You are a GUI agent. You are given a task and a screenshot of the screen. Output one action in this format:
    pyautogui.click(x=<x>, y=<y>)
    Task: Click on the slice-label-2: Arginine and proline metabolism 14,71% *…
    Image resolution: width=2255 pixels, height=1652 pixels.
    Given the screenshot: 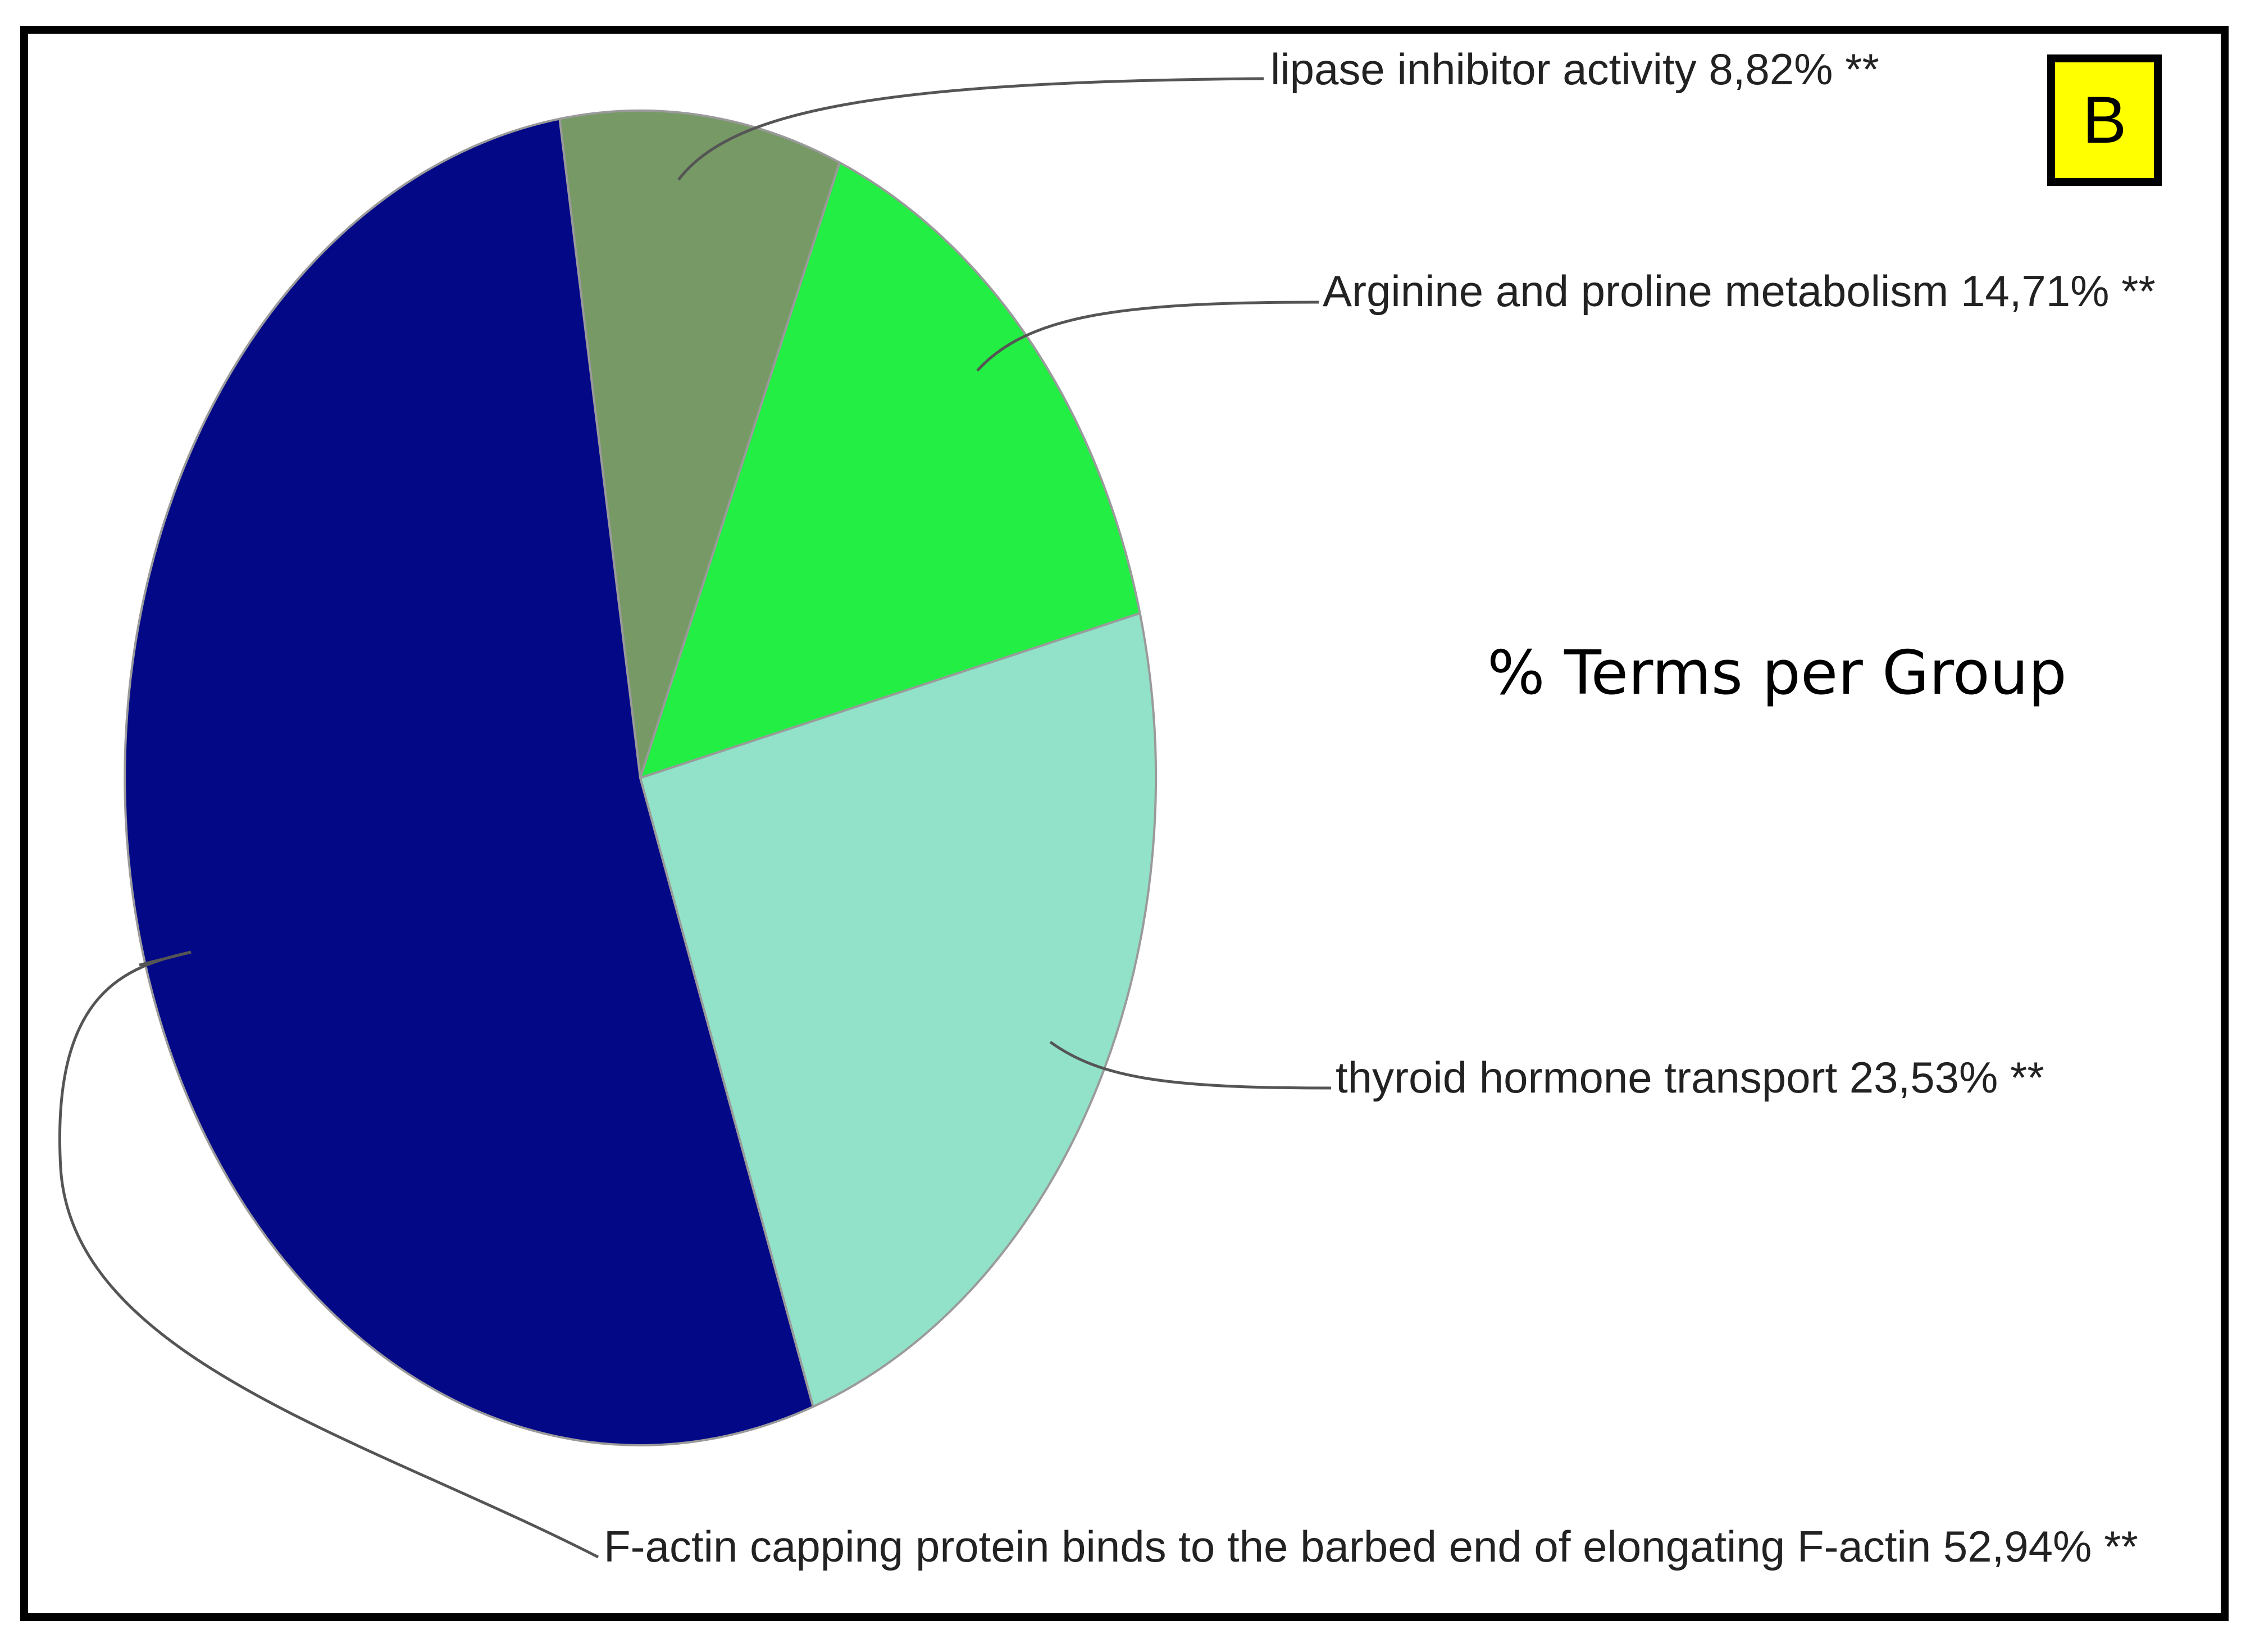 What is the action you would take?
    pyautogui.click(x=1739, y=291)
    